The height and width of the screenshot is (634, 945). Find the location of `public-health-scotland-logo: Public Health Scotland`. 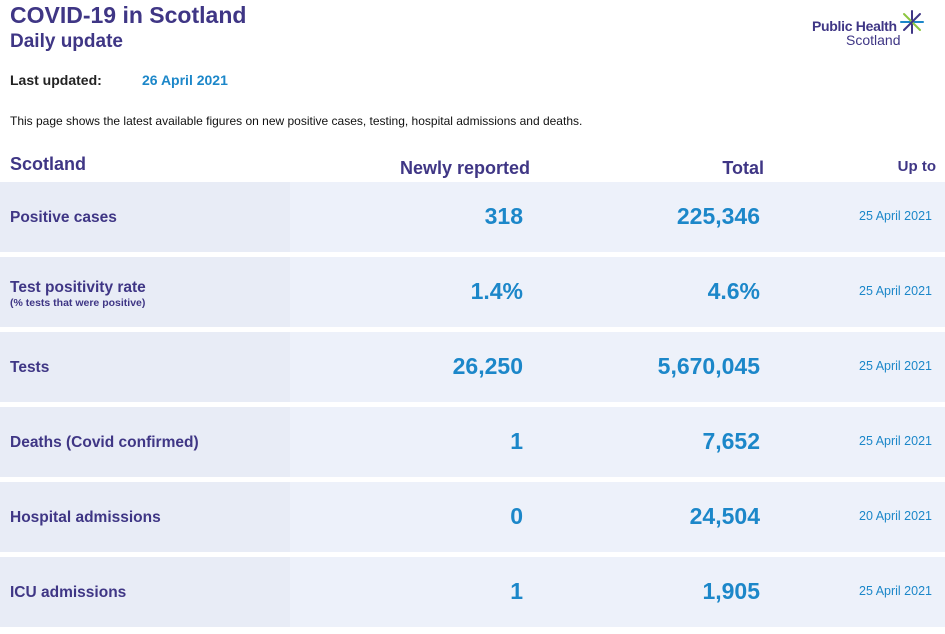

public-health-scotland-logo: Public Health Scotland is located at coordinates (872, 30).